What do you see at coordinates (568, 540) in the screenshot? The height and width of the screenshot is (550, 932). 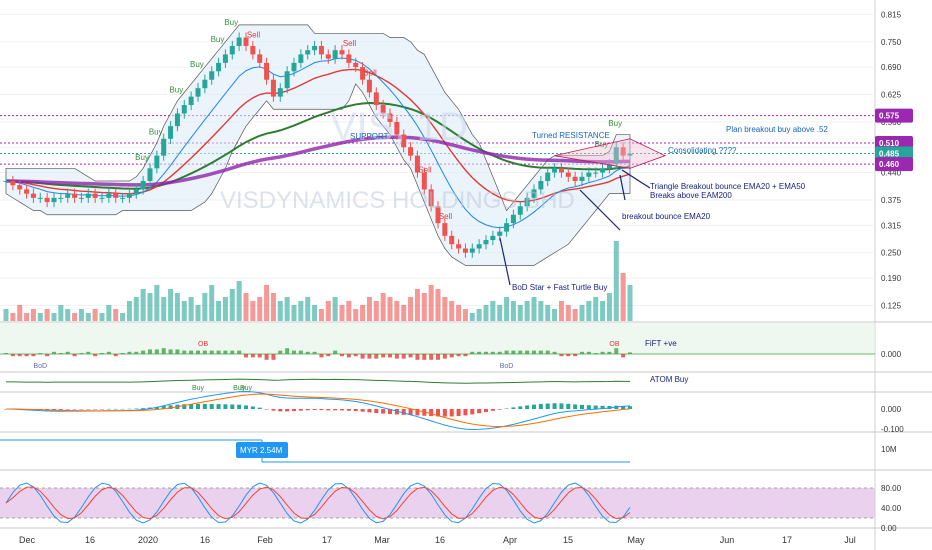 I see `time-tick-label: 15` at bounding box center [568, 540].